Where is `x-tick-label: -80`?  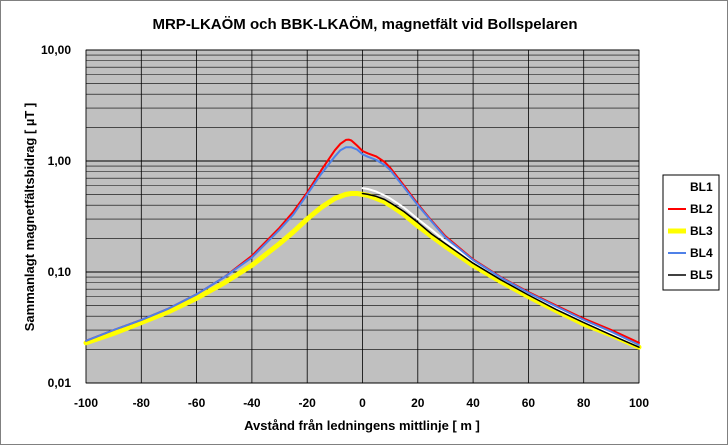 x-tick-label: -80 is located at coordinates (142, 403).